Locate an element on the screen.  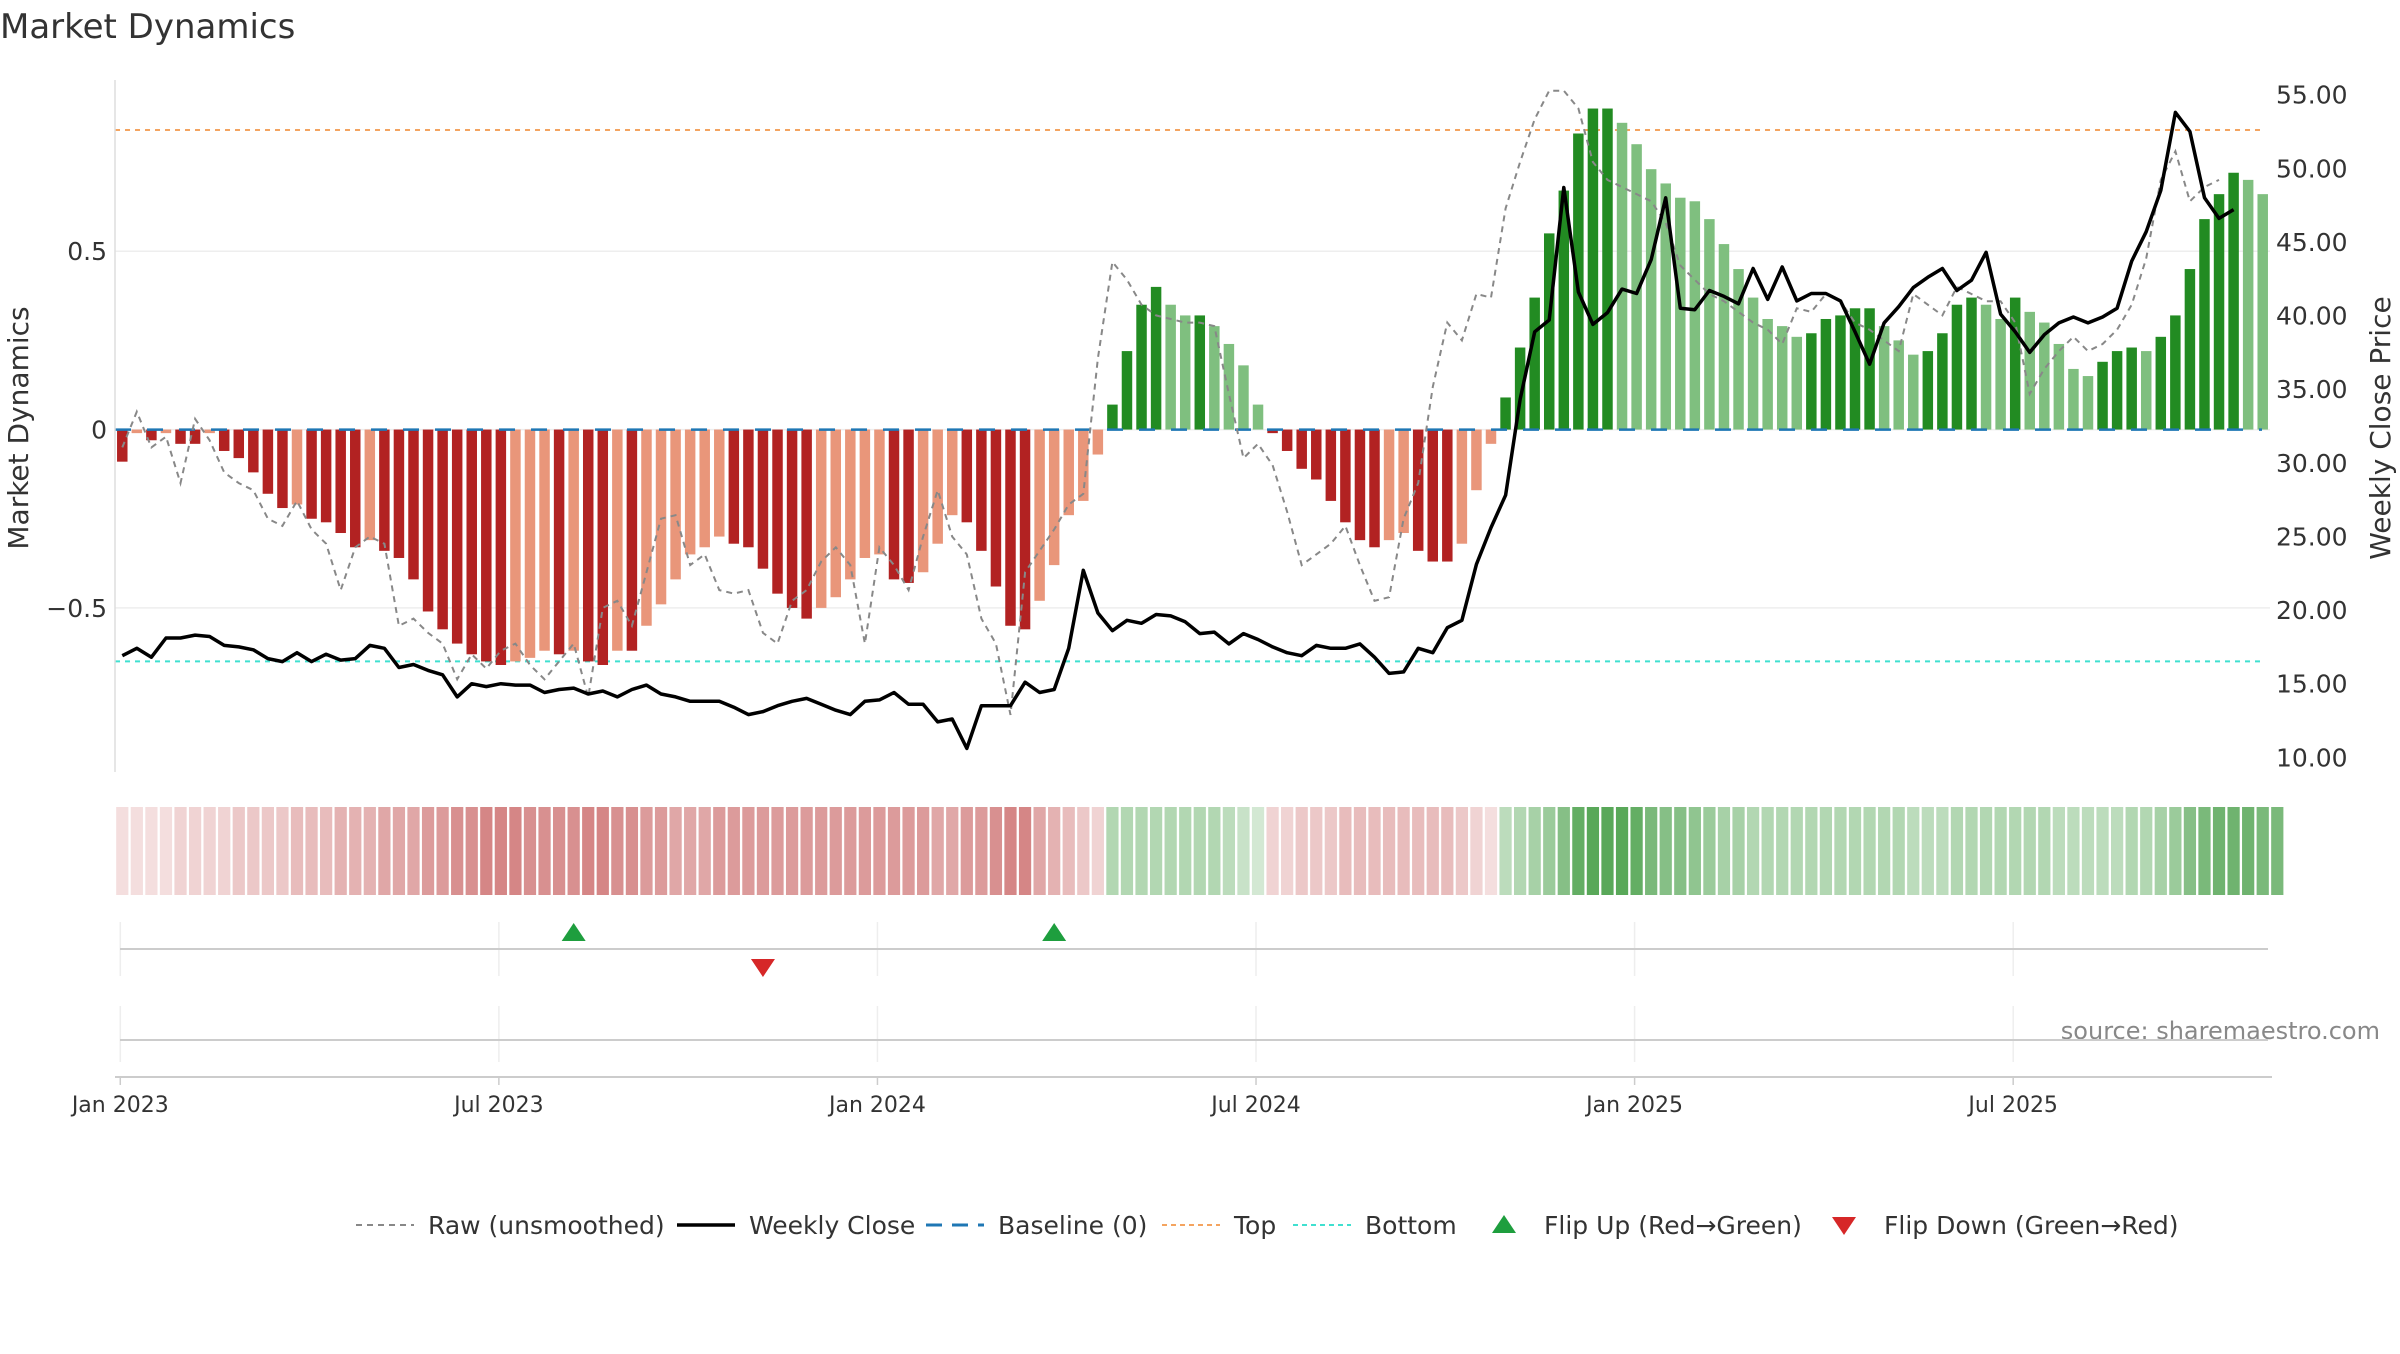
legend-label-top: Top is located at coordinates (1254, 1225).